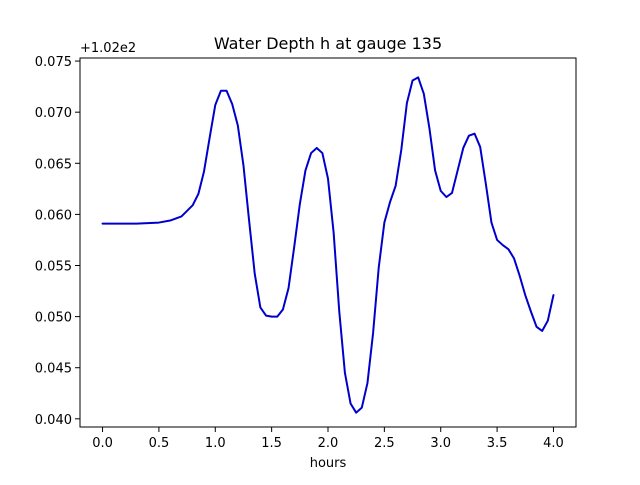  I want to click on x-tick-label: 3.0, so click(440, 443).